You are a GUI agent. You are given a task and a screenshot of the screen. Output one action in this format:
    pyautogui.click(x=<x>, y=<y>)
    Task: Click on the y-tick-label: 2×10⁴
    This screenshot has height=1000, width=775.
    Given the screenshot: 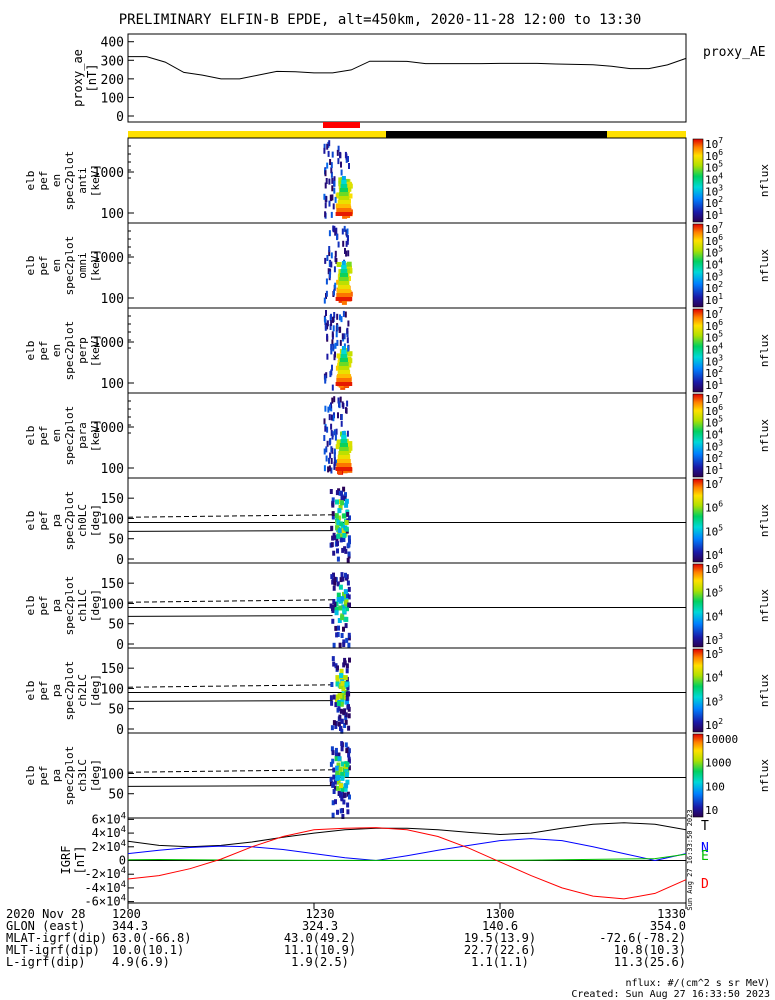 What is the action you would take?
    pyautogui.click(x=109, y=846)
    